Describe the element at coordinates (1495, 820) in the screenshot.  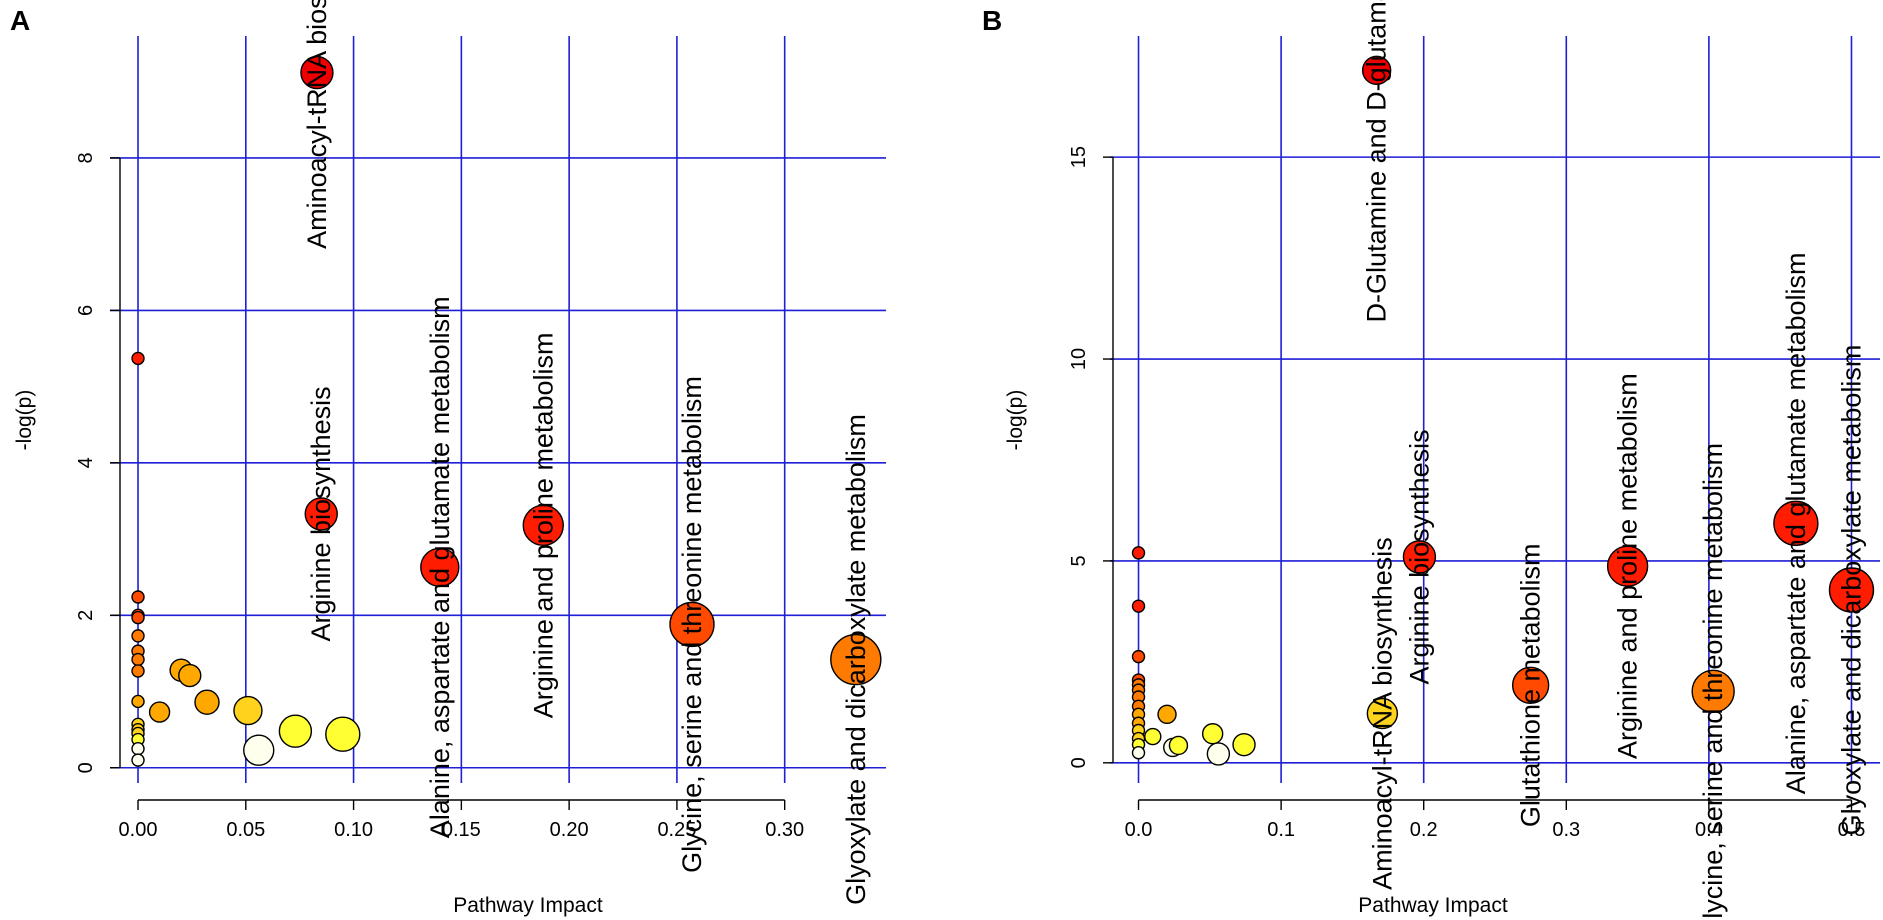
I see `x-ticks-b: 0.0 0.1 0.2 0.3 0.4 0.5` at that location.